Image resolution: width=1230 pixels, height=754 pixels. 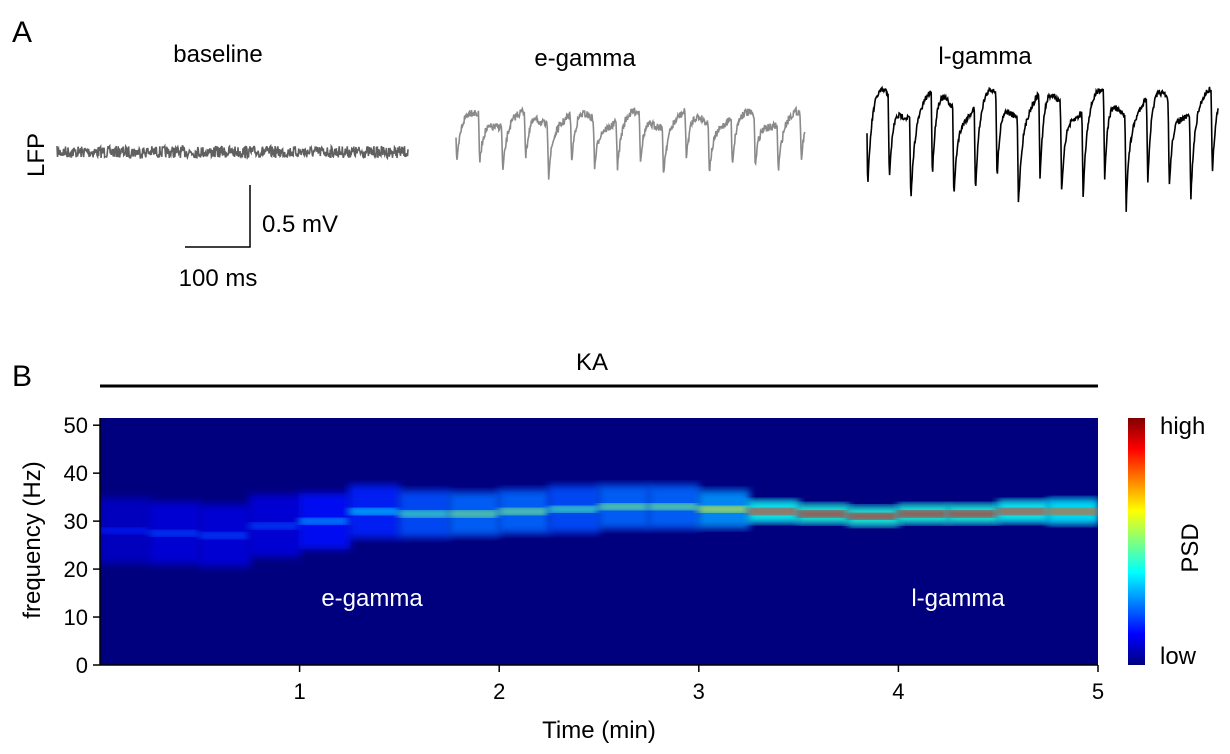 What do you see at coordinates (76, 617) in the screenshot?
I see `y-tick-label: 10` at bounding box center [76, 617].